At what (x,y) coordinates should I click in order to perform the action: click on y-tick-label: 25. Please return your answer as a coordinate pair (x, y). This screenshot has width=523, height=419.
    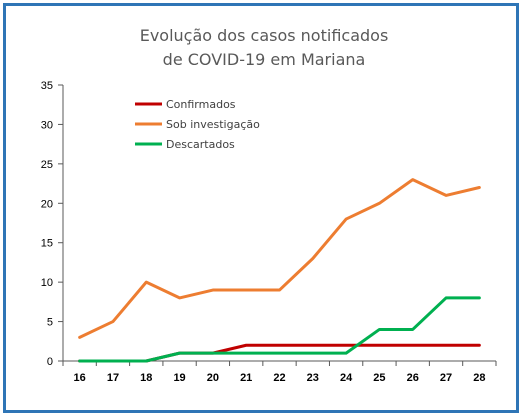
    Looking at the image, I should click on (47, 165).